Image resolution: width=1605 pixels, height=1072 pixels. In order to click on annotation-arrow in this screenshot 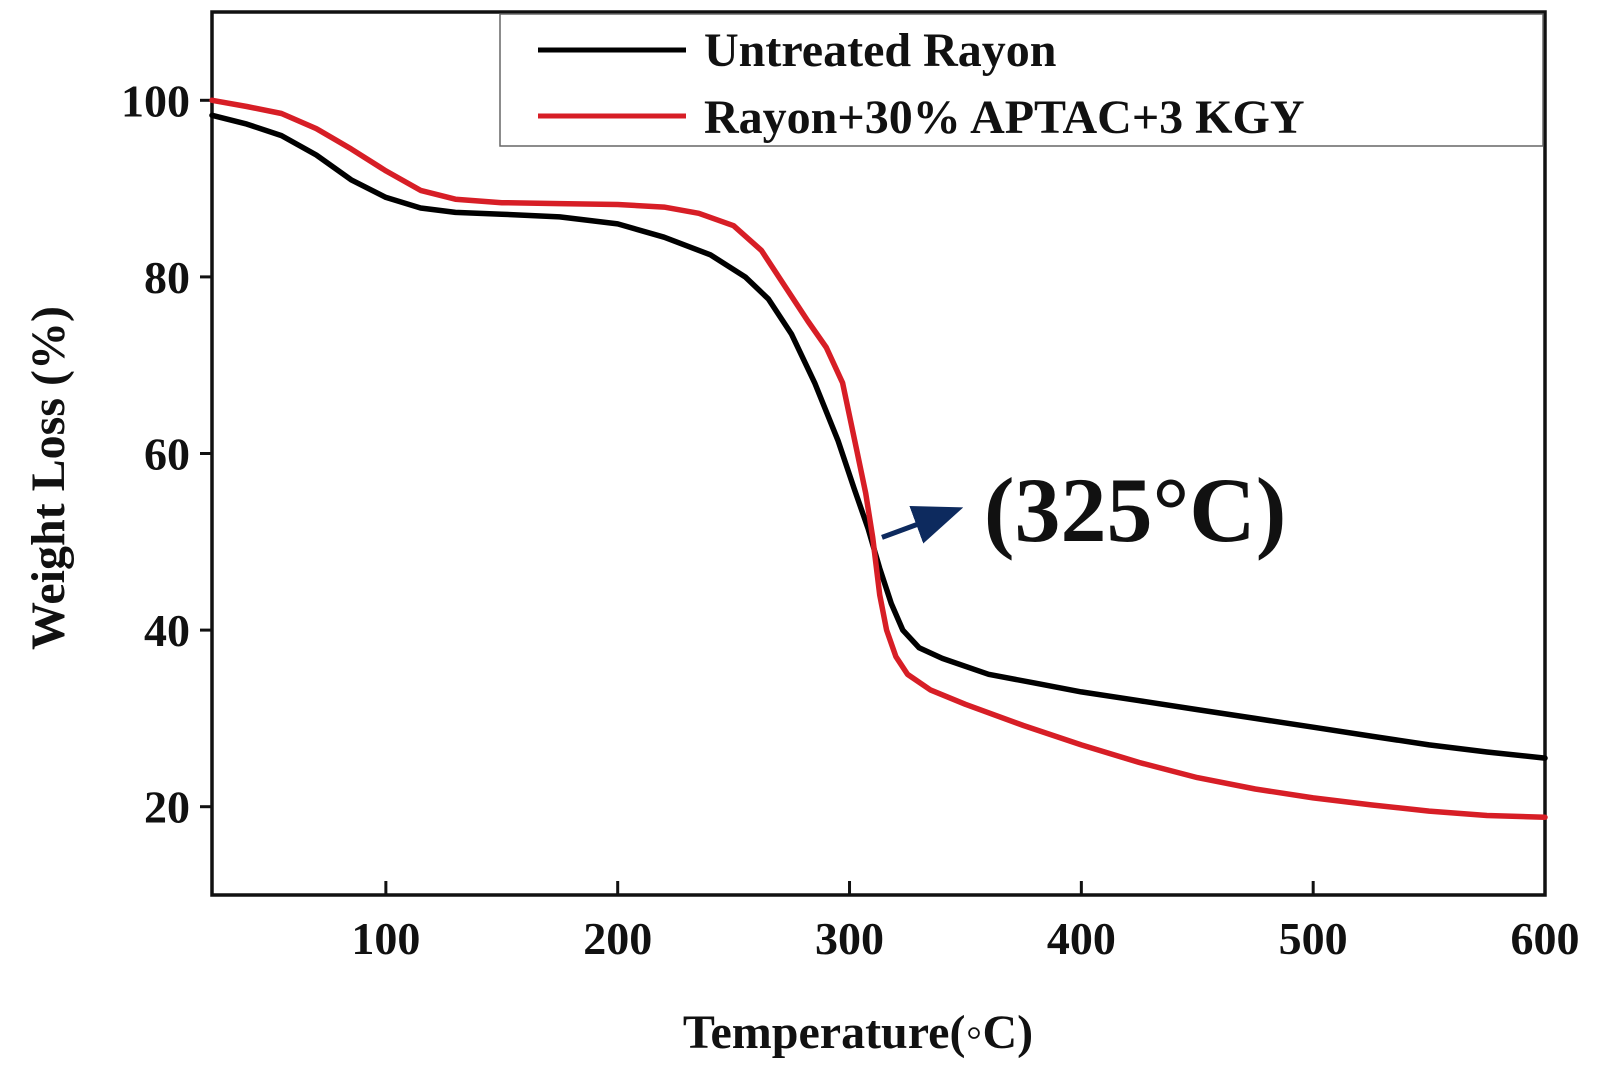, I will do `click(922, 524)`.